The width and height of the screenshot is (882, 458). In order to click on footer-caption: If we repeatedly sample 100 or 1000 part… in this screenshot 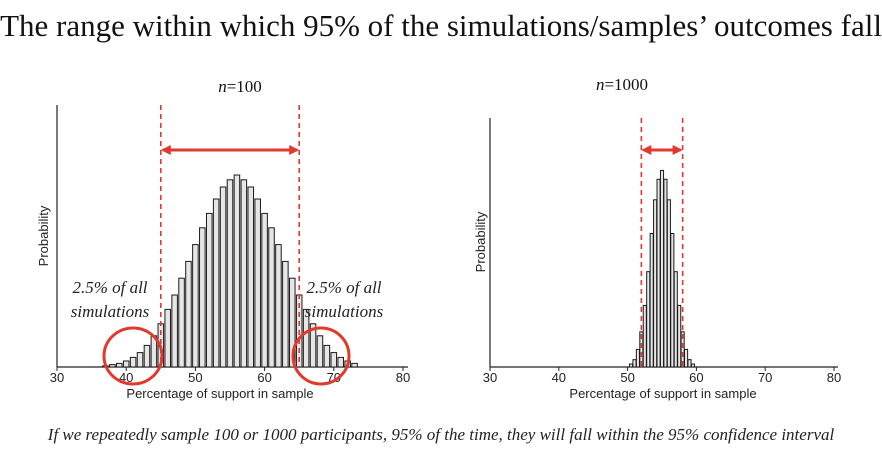, I will do `click(441, 434)`.